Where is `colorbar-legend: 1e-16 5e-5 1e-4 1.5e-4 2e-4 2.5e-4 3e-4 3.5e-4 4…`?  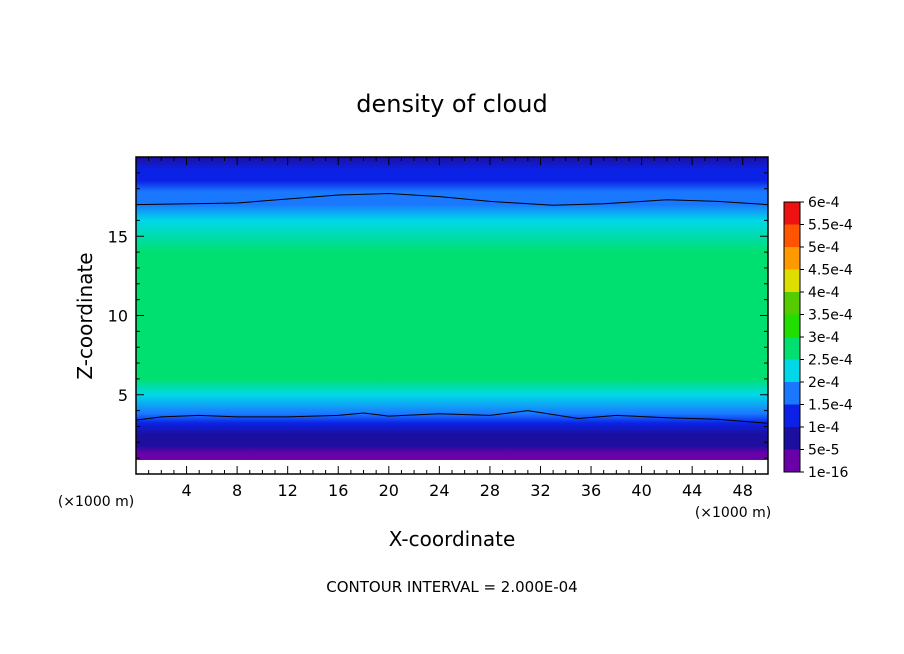
colorbar-legend: 1e-16 5e-5 1e-4 1.5e-4 2e-4 2.5e-4 3e-4 3.5e-4 4… is located at coordinates (818, 338).